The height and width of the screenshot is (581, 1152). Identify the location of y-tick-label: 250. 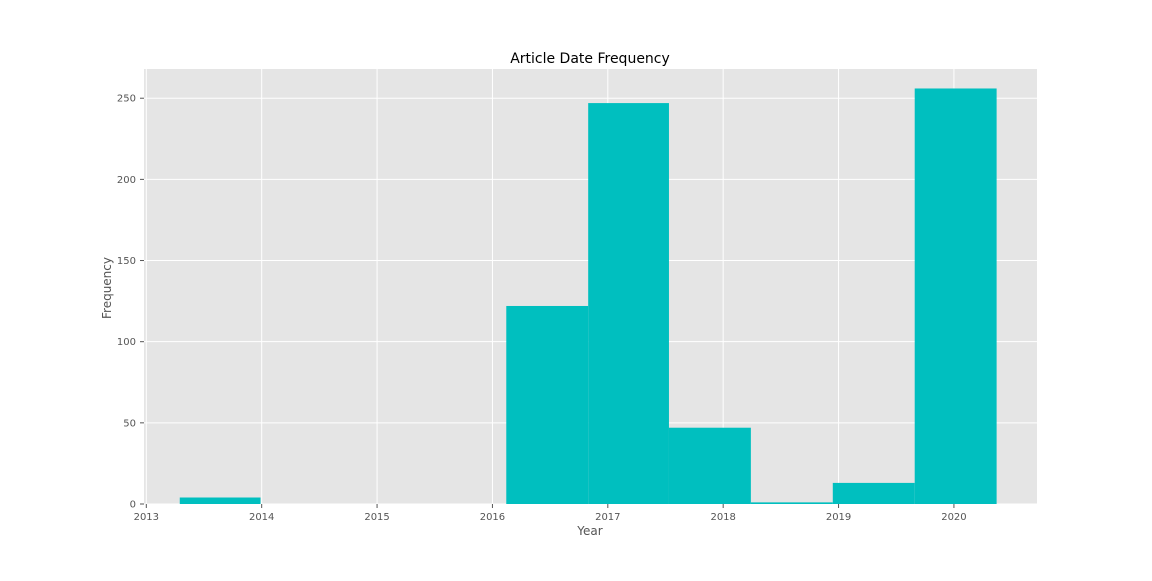
(126, 99).